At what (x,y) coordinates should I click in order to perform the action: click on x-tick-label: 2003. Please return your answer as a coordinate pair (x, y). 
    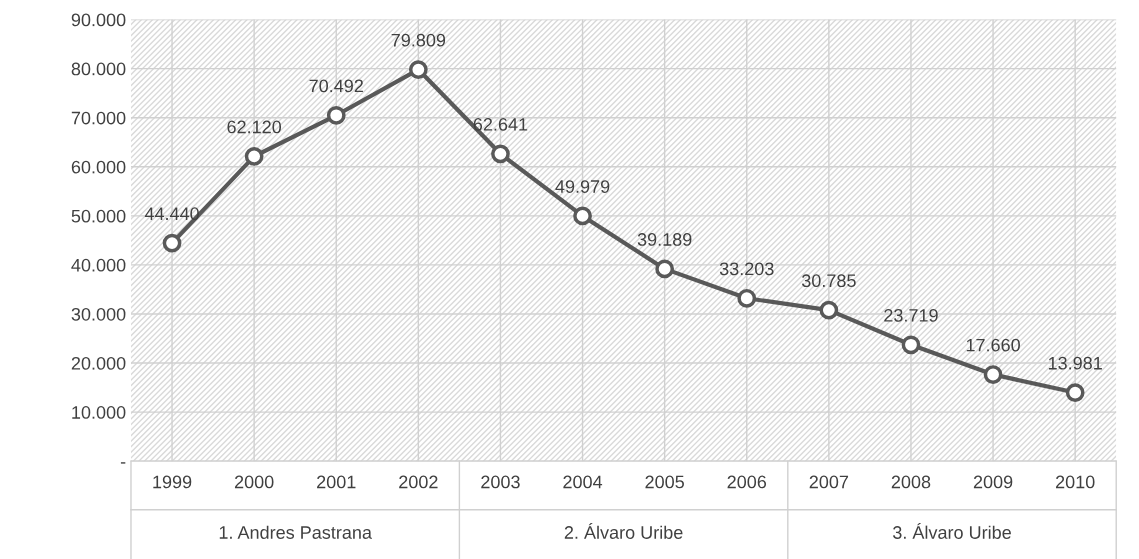
    Looking at the image, I should click on (500, 482).